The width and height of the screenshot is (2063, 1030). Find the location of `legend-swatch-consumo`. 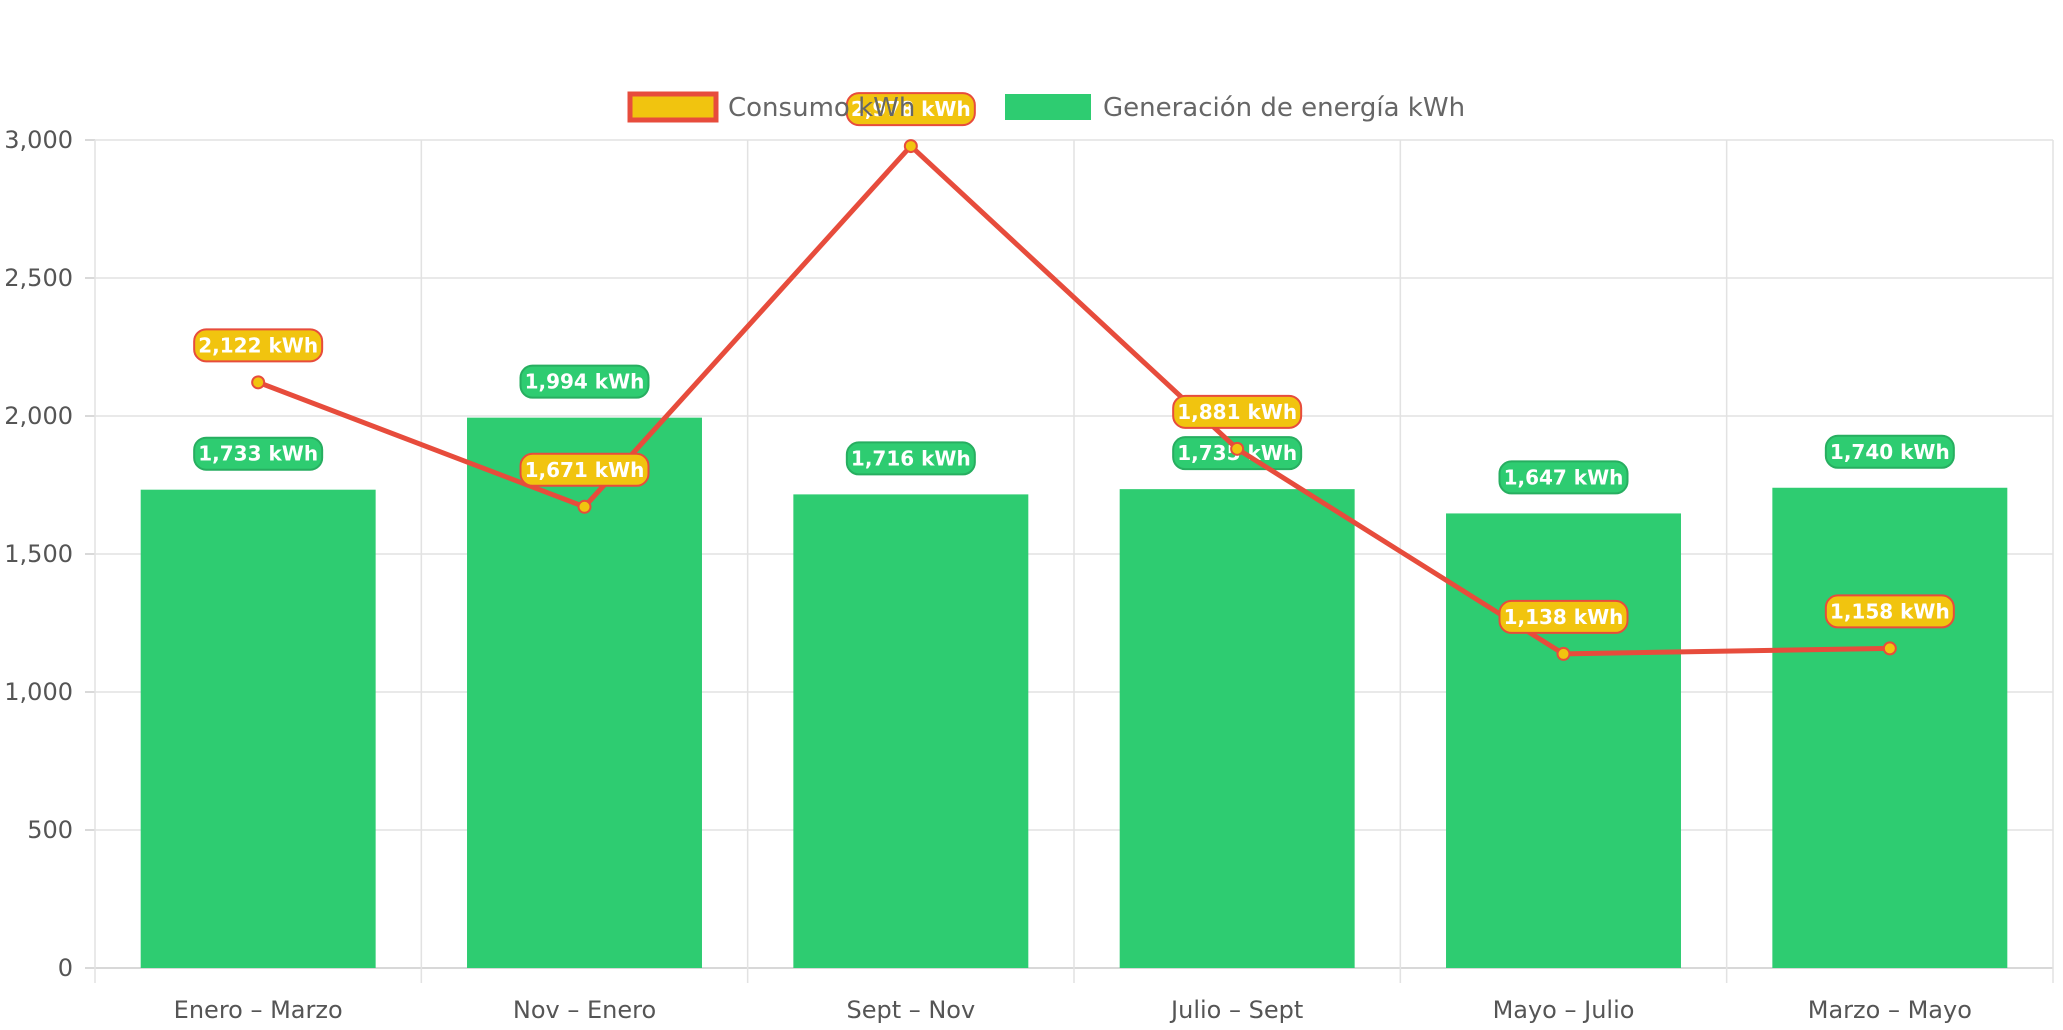

legend-swatch-consumo is located at coordinates (673, 107).